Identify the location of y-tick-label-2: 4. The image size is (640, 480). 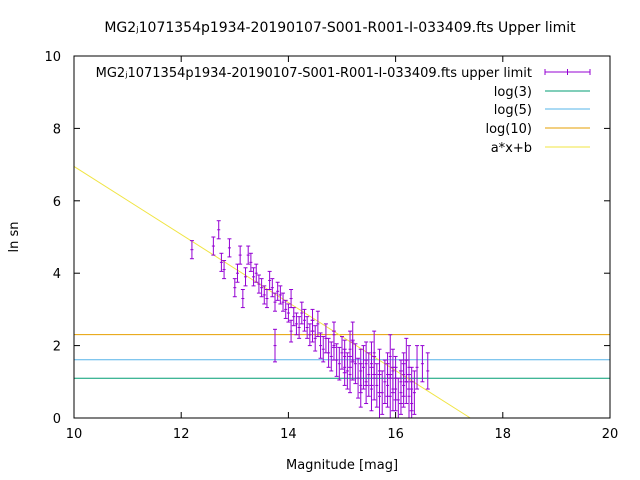
(57, 274).